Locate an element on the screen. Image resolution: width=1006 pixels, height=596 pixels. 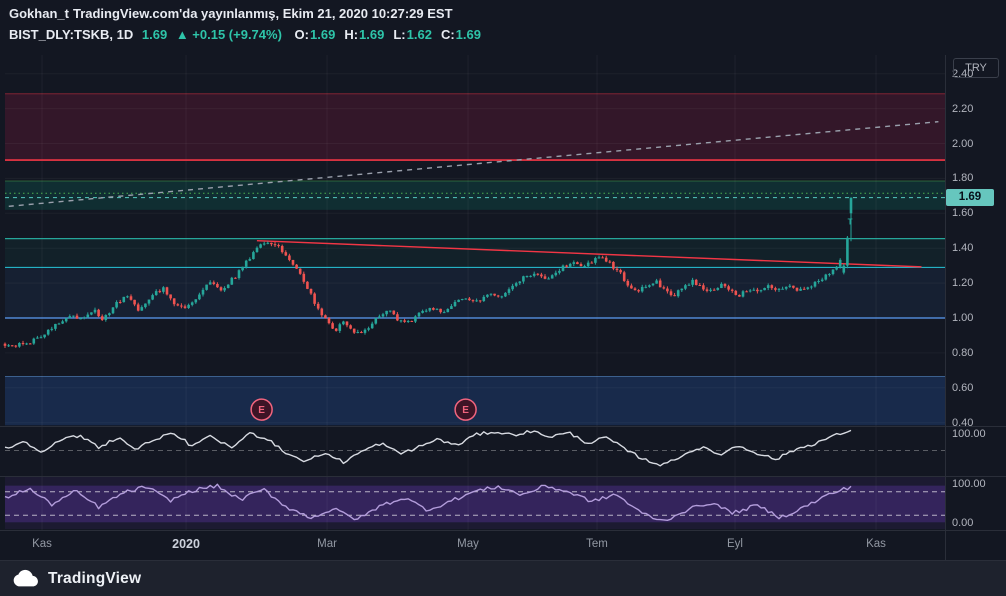
time-tick-label: 2020 is located at coordinates (186, 544).